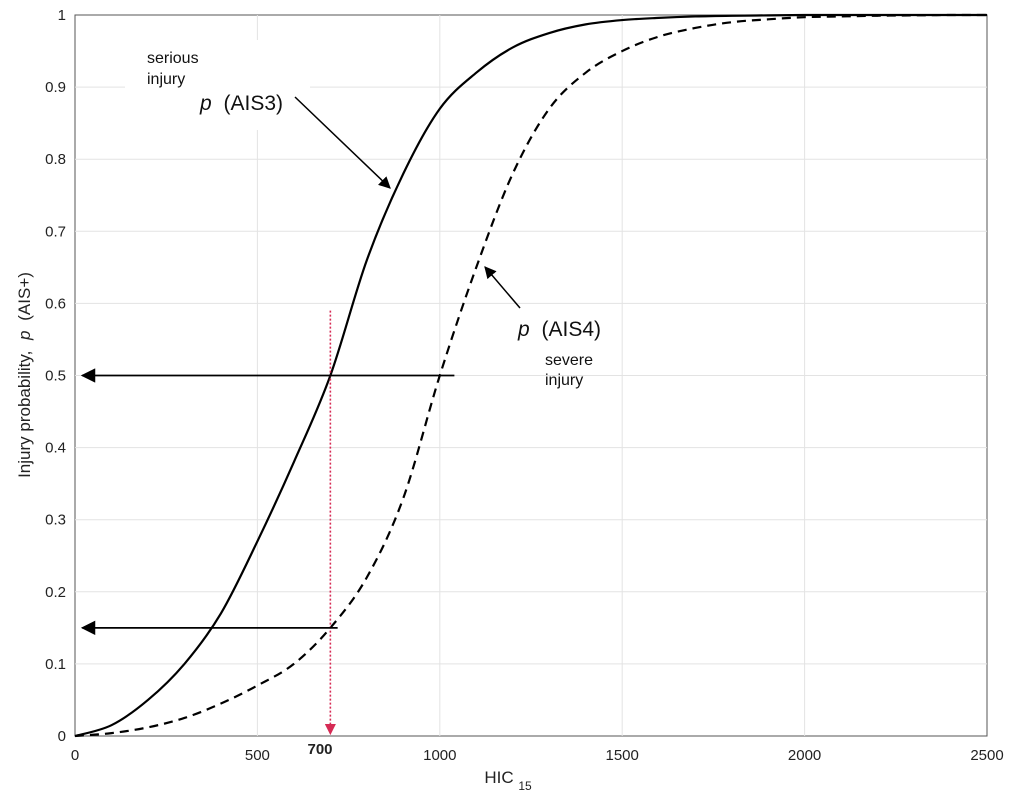  What do you see at coordinates (319, 749) in the screenshot?
I see `marker-700-label: 700` at bounding box center [319, 749].